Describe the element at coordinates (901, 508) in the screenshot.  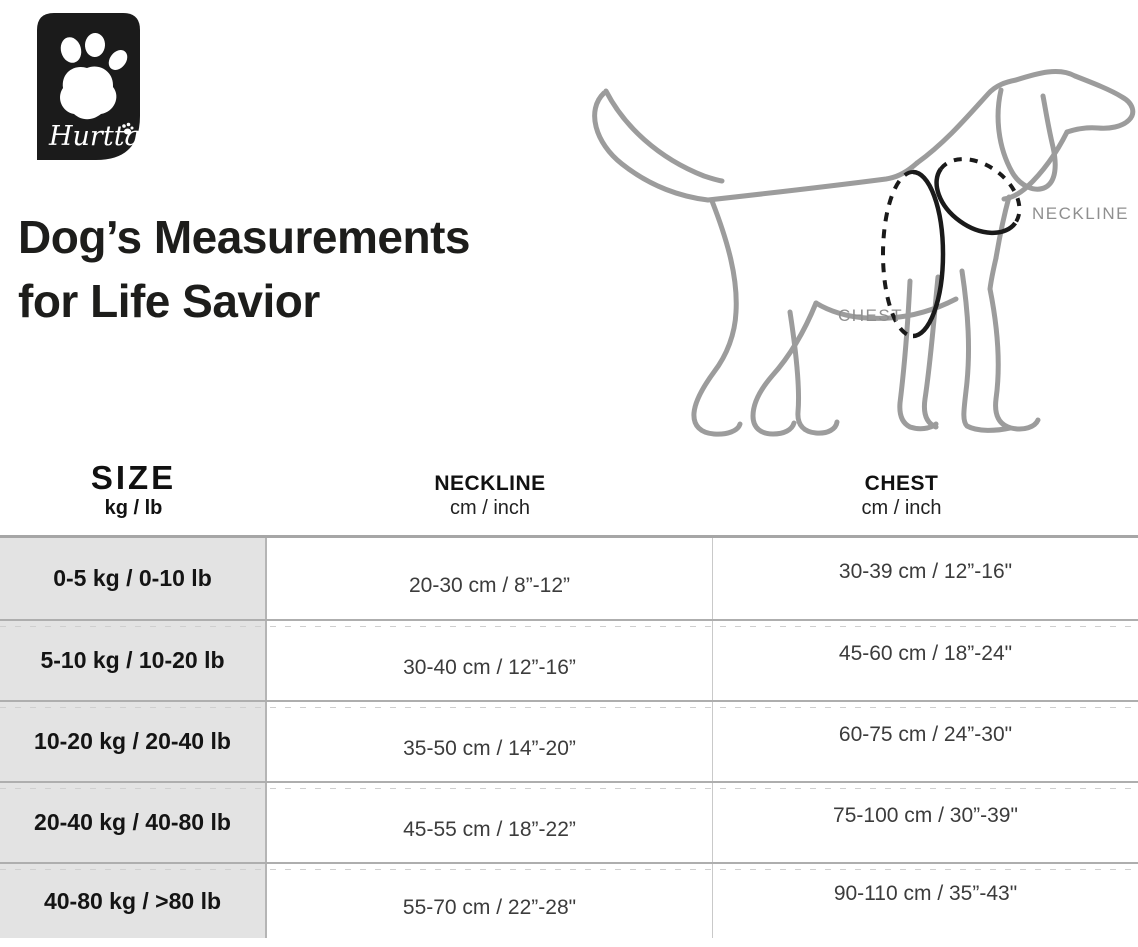
I see `chest-header-unit: cm / inch` at that location.